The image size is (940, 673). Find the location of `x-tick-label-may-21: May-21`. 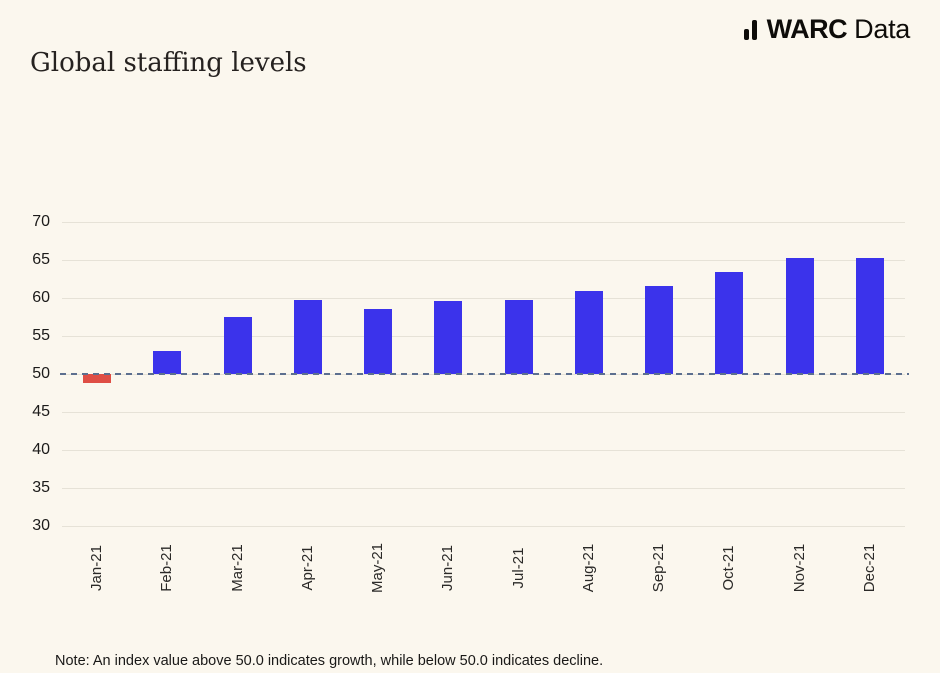

x-tick-label-may-21: May-21 is located at coordinates (378, 568).